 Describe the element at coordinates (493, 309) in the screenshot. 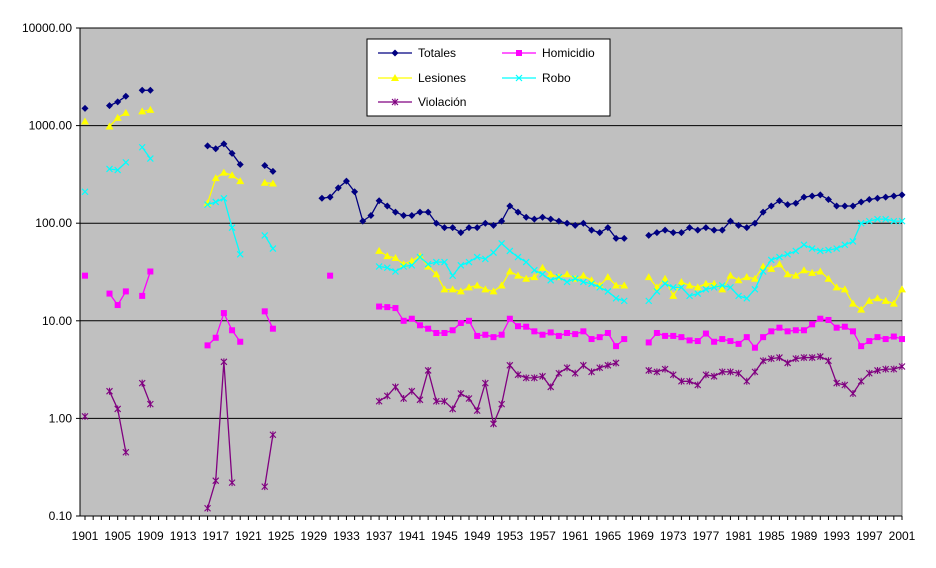

I see `series-homicidio` at that location.